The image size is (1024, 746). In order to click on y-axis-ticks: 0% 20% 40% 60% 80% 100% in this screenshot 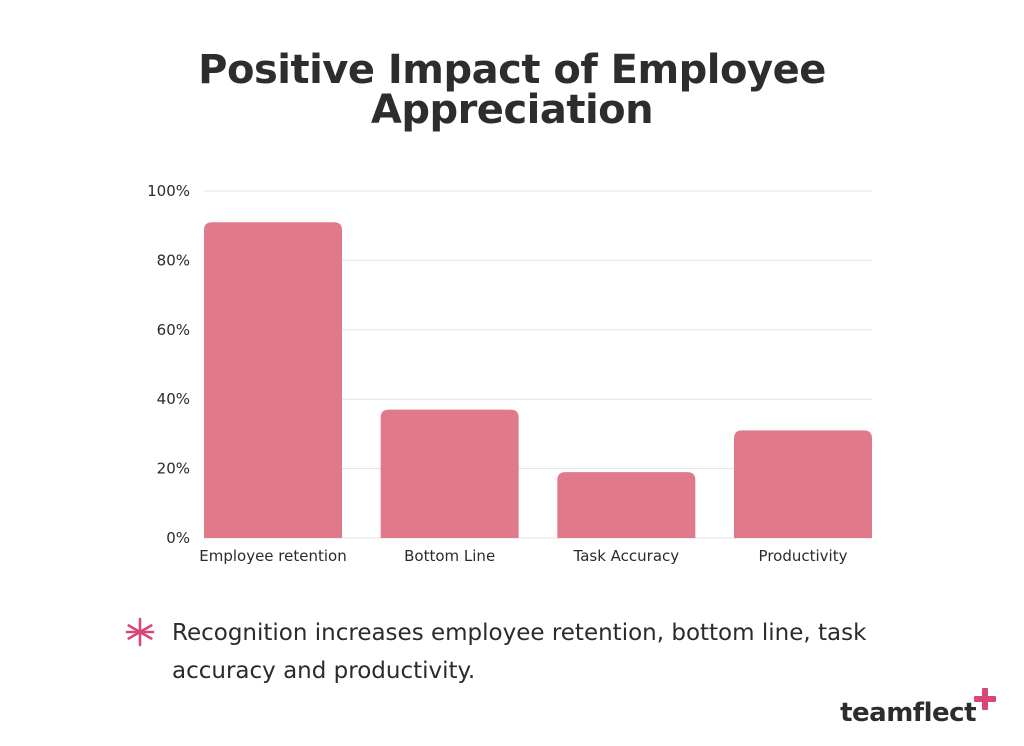, I will do `click(168, 364)`.